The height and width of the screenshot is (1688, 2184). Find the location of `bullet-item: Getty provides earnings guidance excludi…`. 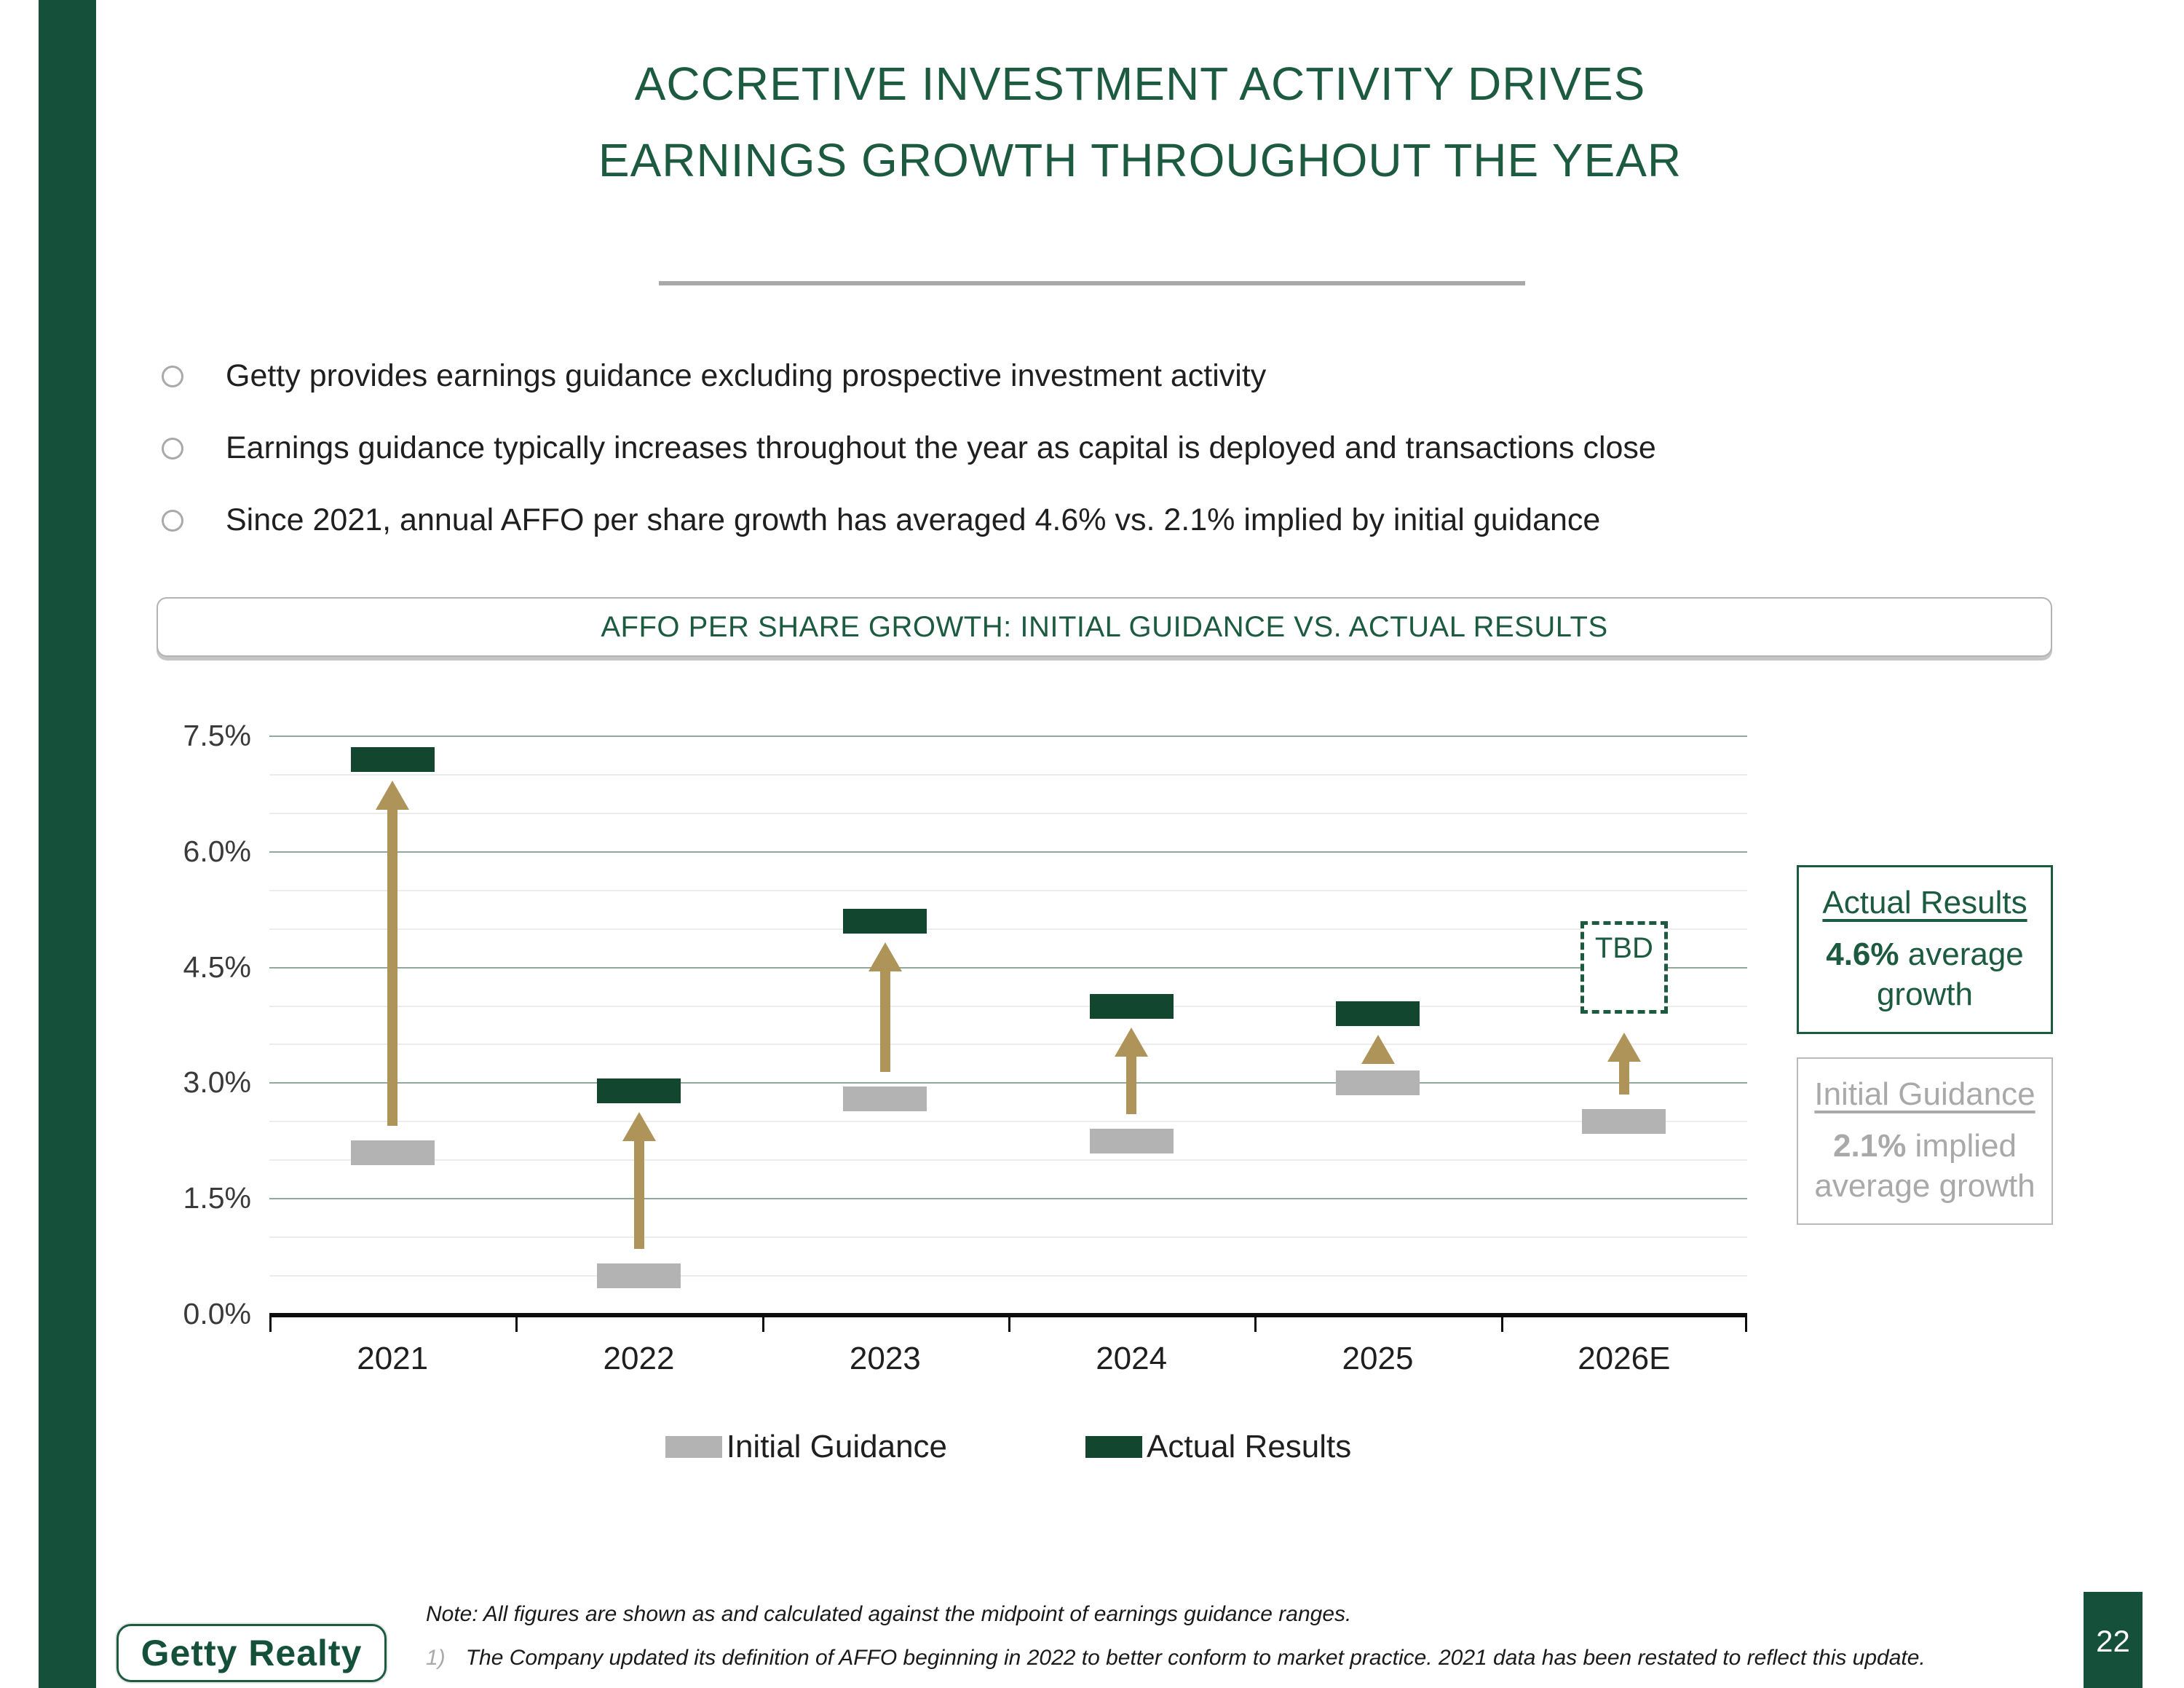

bullet-item: Getty provides earnings guidance excludi… is located at coordinates (1072, 376).